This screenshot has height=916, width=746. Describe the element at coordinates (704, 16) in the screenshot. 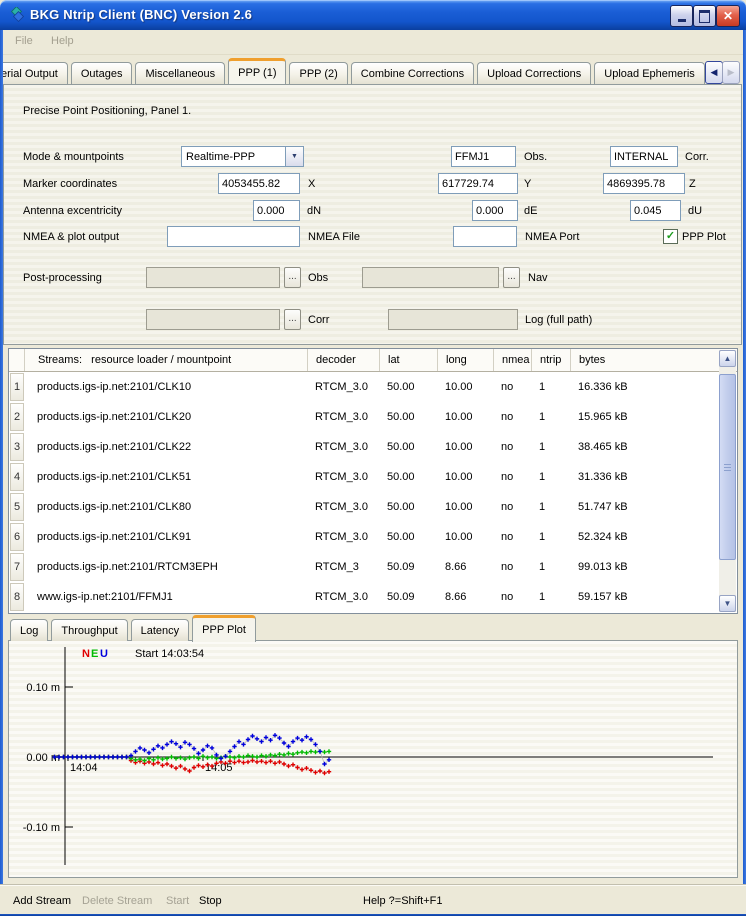

I see `maximize-button` at that location.